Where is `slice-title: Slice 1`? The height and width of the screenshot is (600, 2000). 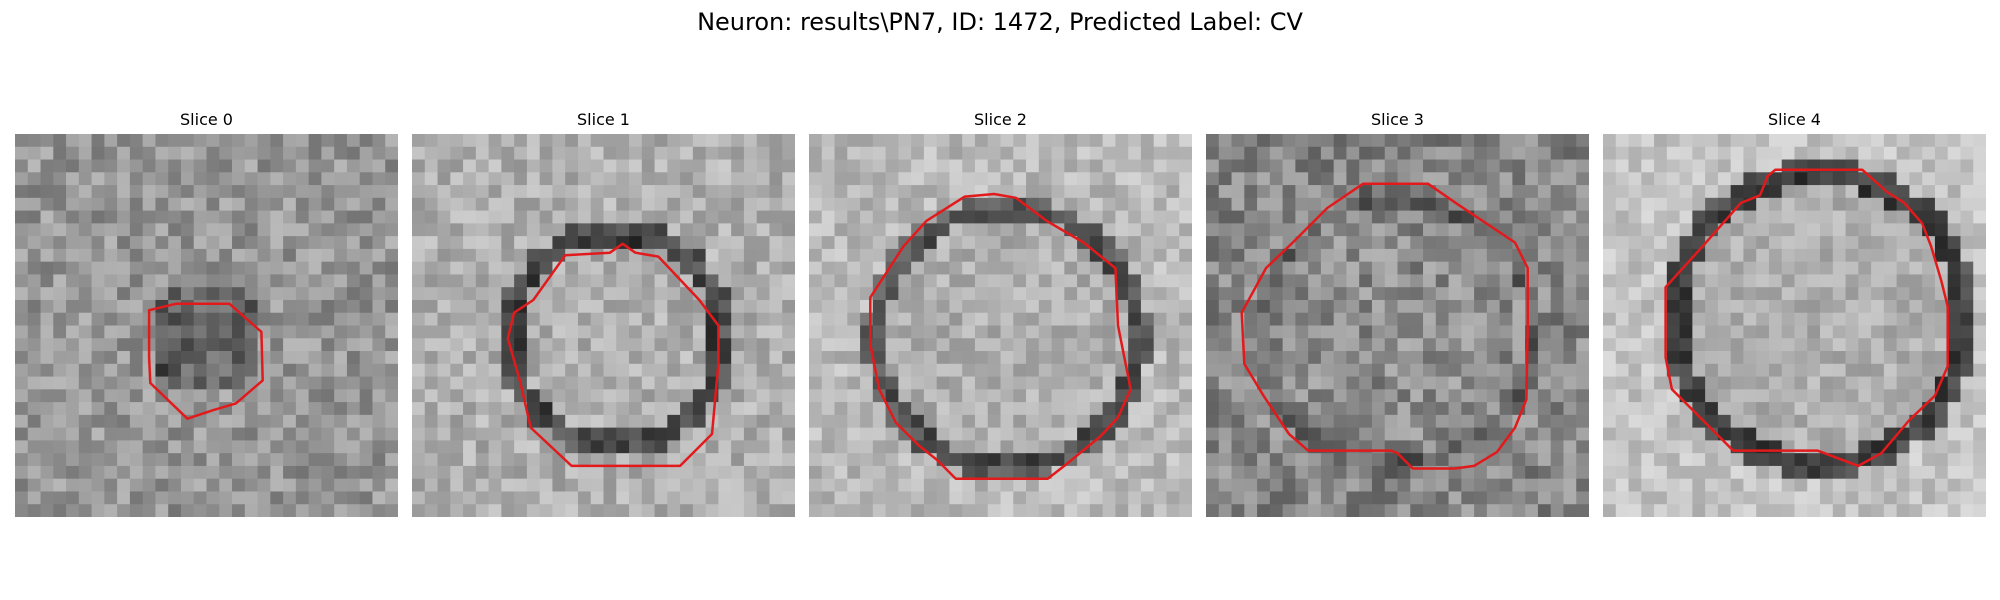 slice-title: Slice 1 is located at coordinates (603, 119).